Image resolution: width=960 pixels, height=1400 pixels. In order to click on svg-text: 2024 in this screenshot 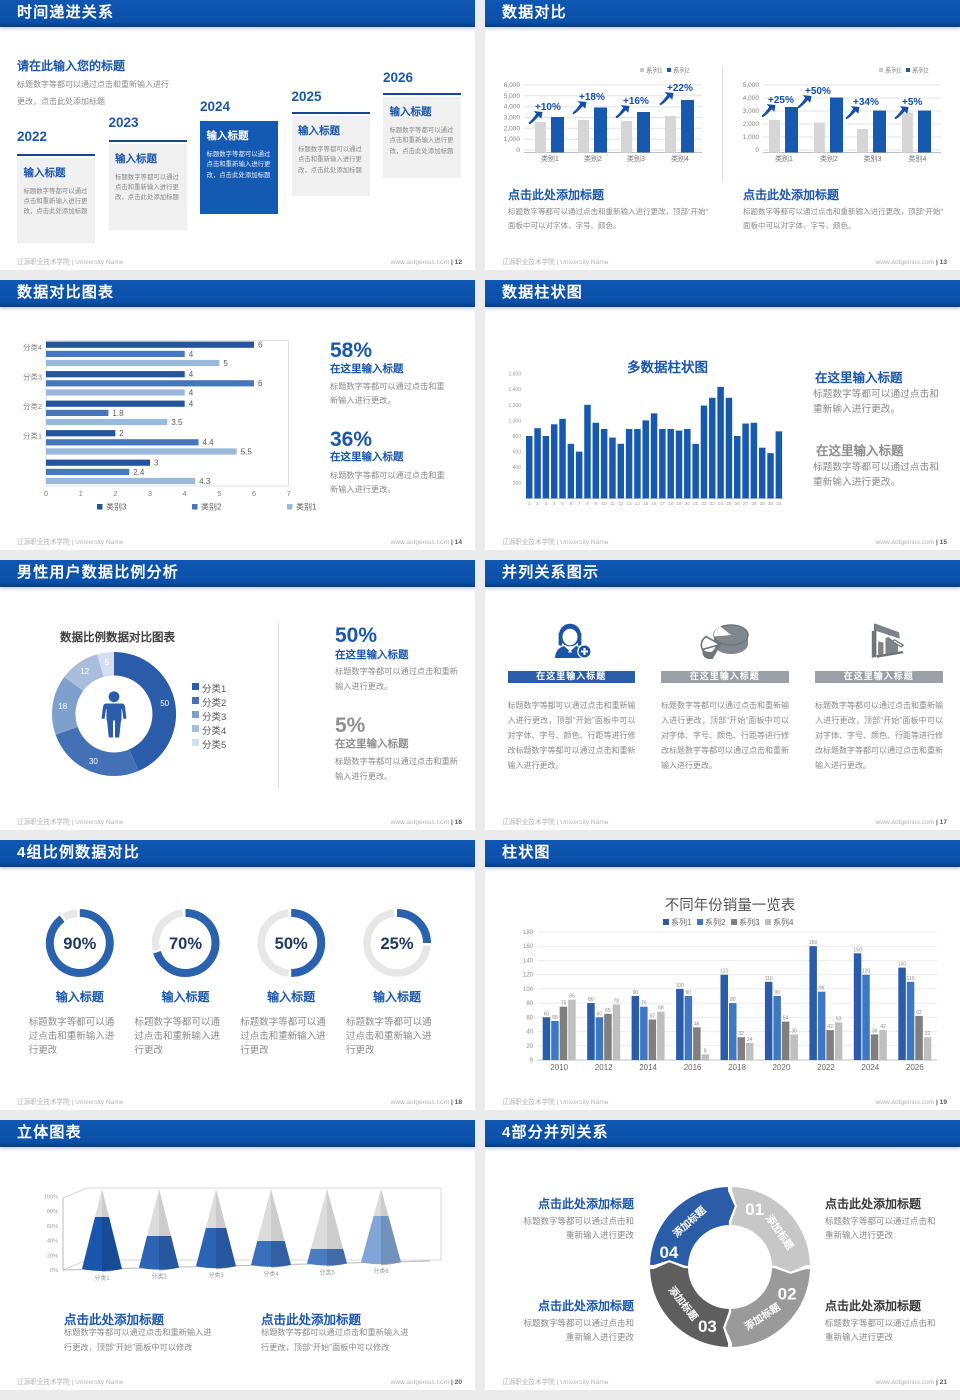, I will do `click(870, 1067)`.